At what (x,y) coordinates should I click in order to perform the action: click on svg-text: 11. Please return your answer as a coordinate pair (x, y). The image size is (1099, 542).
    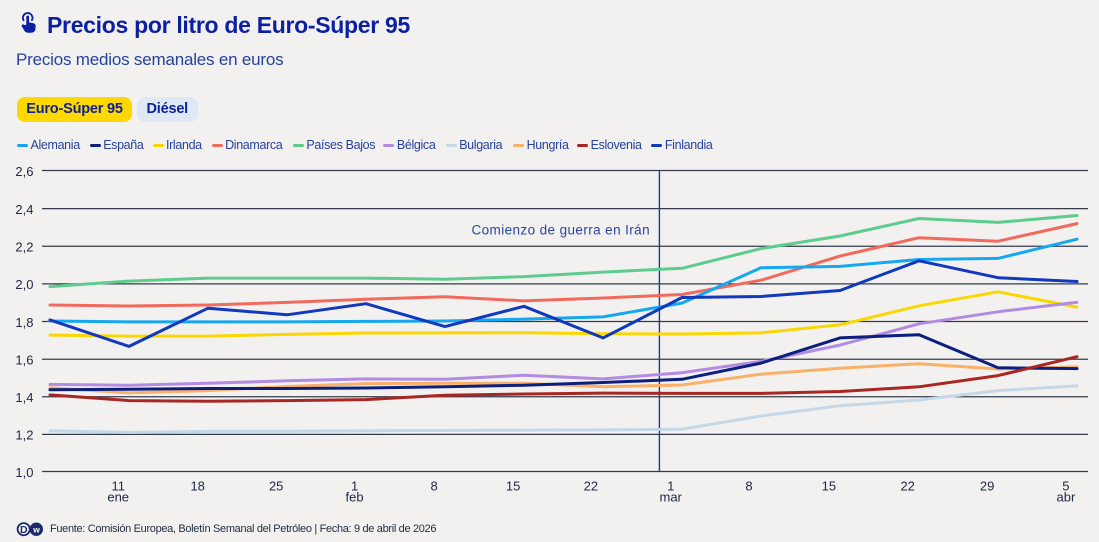
    Looking at the image, I should click on (118, 486).